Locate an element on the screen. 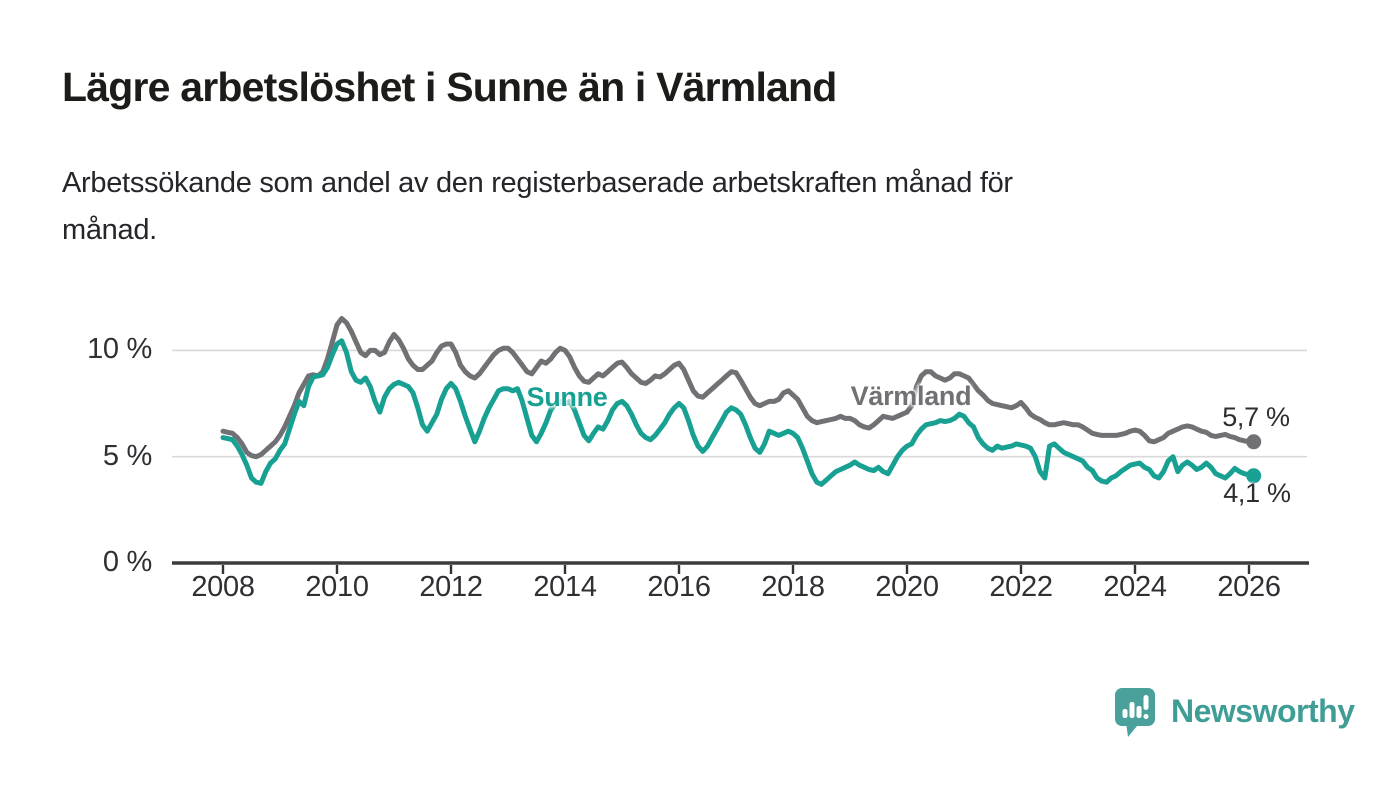 This screenshot has width=1400, height=794. brand-name: Newsworthy is located at coordinates (1263, 710).